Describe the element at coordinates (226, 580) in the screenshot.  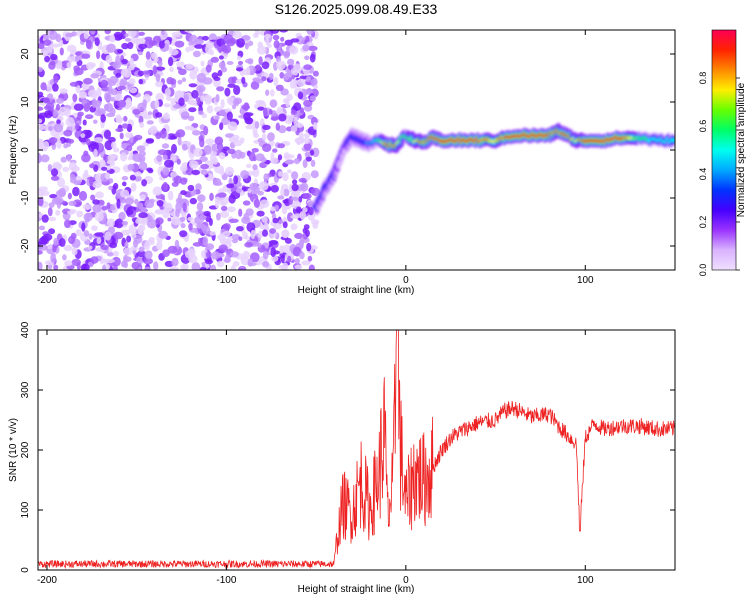
I see `x-tick-label: -100` at that location.